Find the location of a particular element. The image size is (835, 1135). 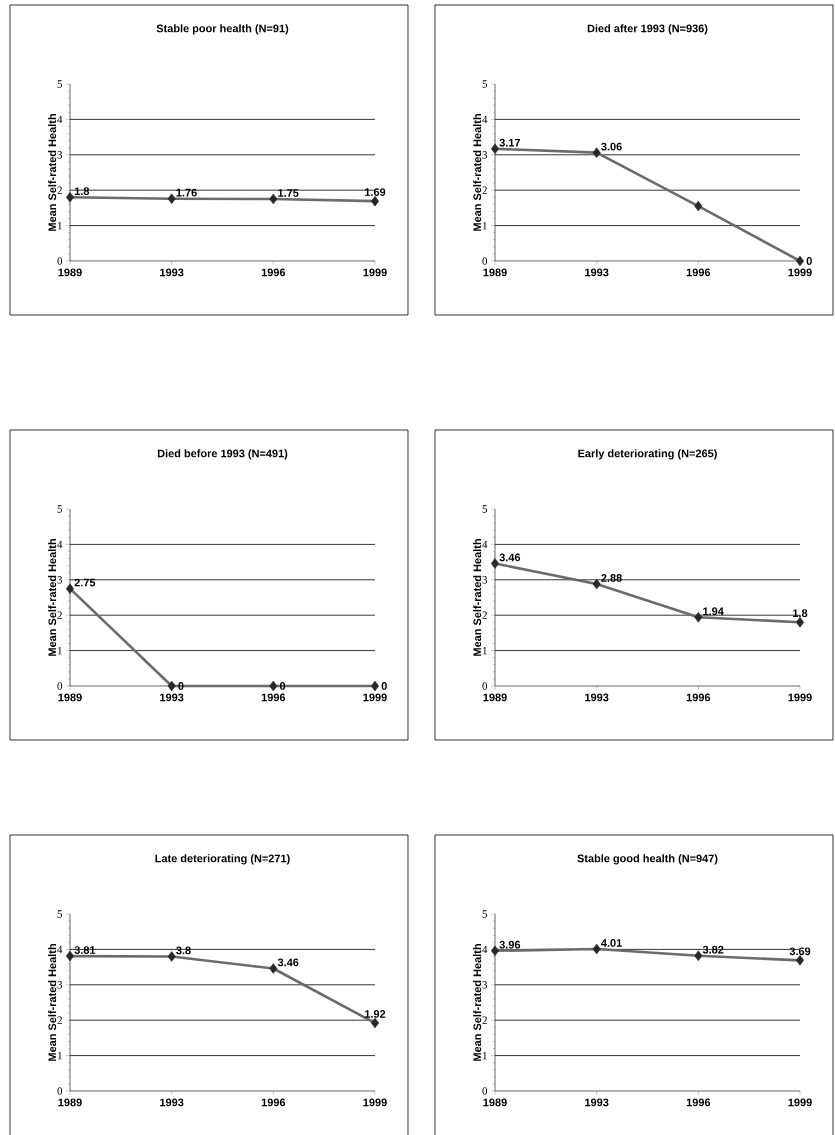

data-label: 1.94 is located at coordinates (713, 611).